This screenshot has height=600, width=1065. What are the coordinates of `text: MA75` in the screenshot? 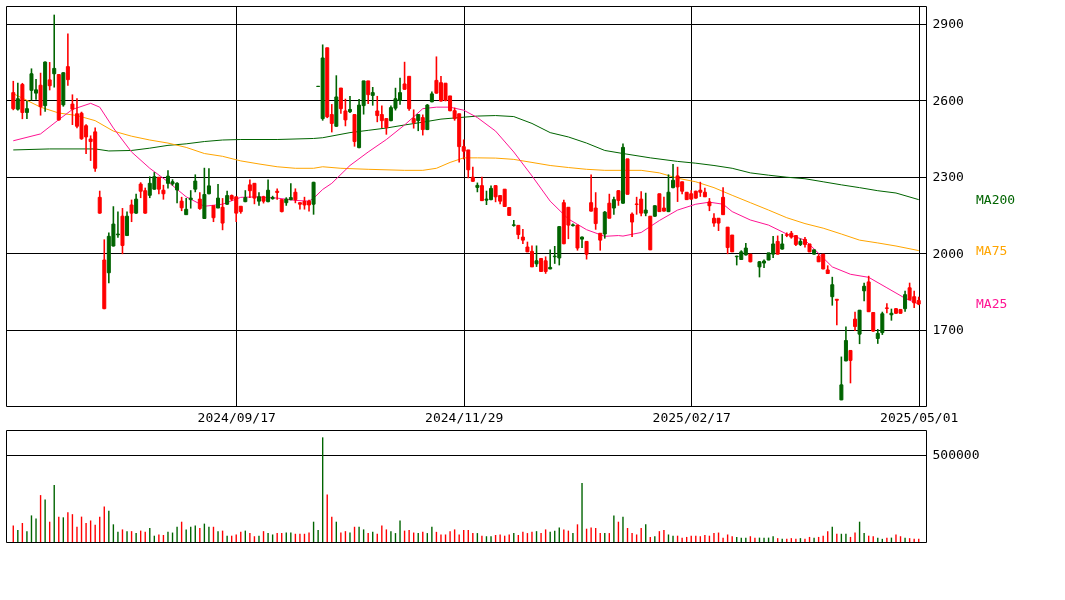 It's located at (992, 250).